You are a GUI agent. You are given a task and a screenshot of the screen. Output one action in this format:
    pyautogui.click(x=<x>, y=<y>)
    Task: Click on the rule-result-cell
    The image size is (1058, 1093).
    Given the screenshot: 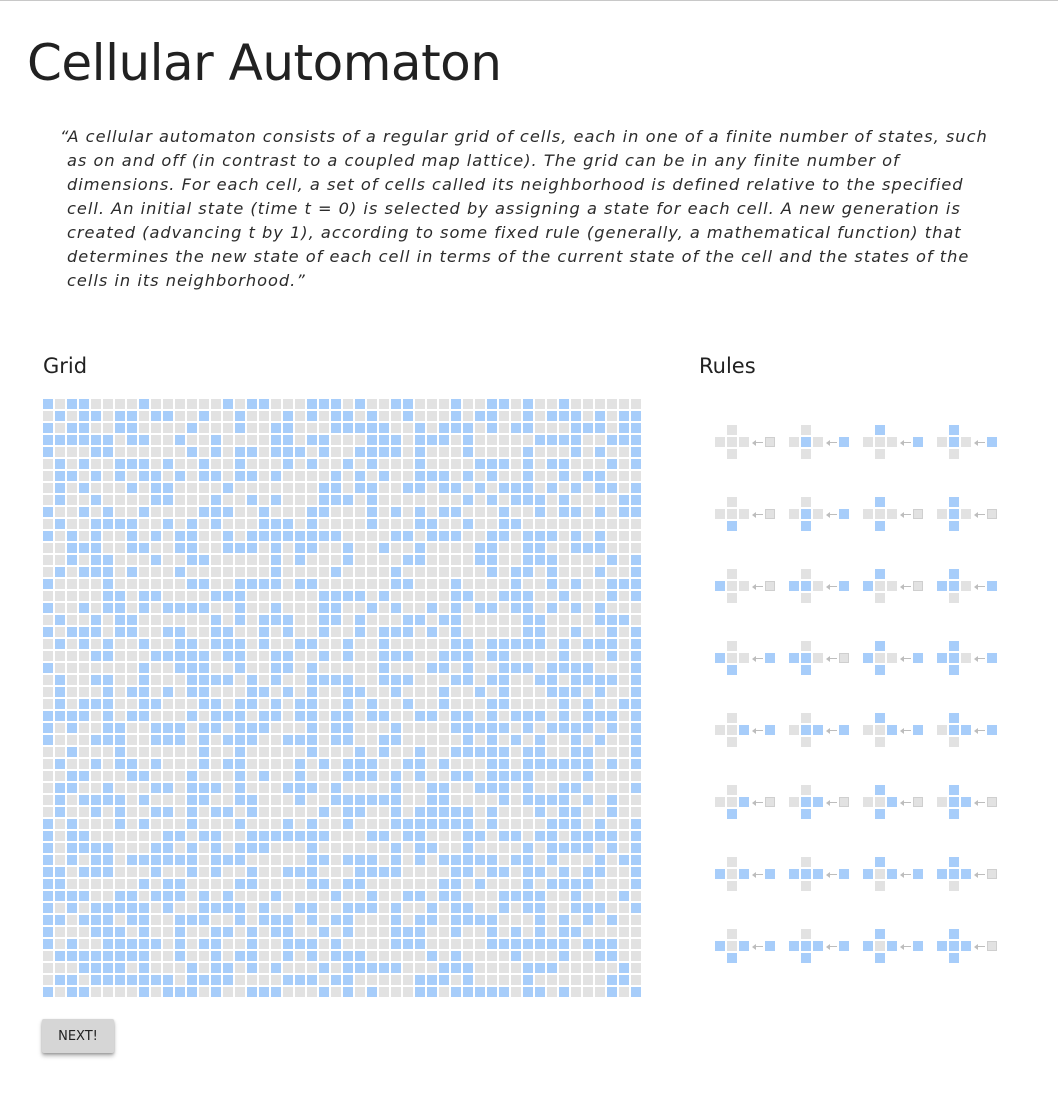 What is the action you would take?
    pyautogui.click(x=844, y=586)
    